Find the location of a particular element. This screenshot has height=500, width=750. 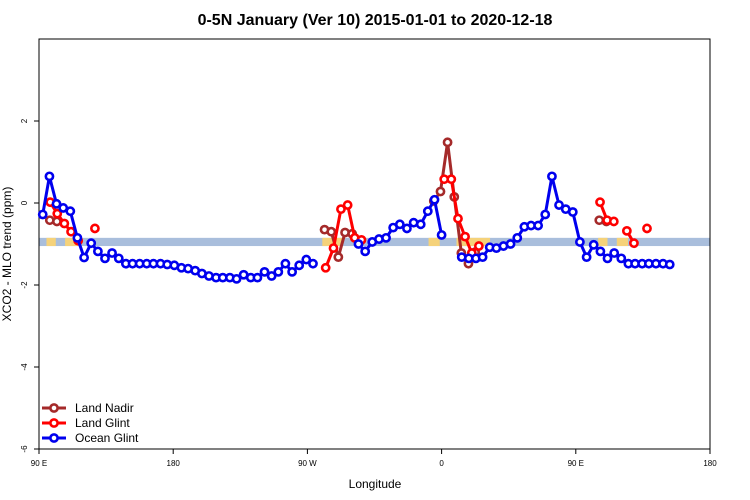

y-tick-label: 0 is located at coordinates (24, 202).